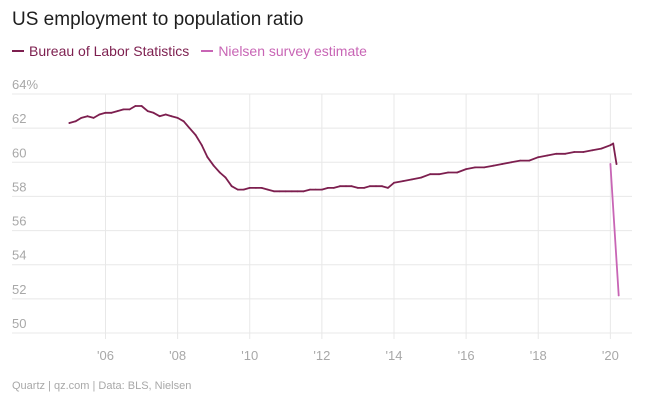 This screenshot has height=410, width=645. Describe the element at coordinates (19, 255) in the screenshot. I see `y-tick-label: 54` at that location.